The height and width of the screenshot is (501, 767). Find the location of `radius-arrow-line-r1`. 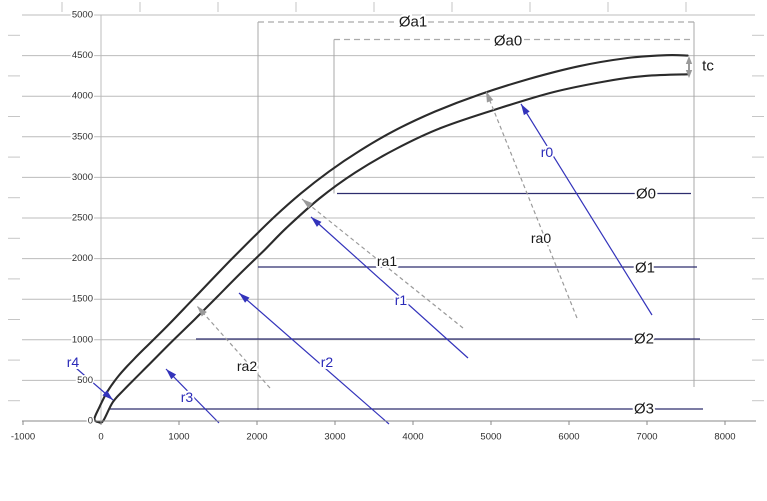

radius-arrow-line-r1 is located at coordinates (389, 287).